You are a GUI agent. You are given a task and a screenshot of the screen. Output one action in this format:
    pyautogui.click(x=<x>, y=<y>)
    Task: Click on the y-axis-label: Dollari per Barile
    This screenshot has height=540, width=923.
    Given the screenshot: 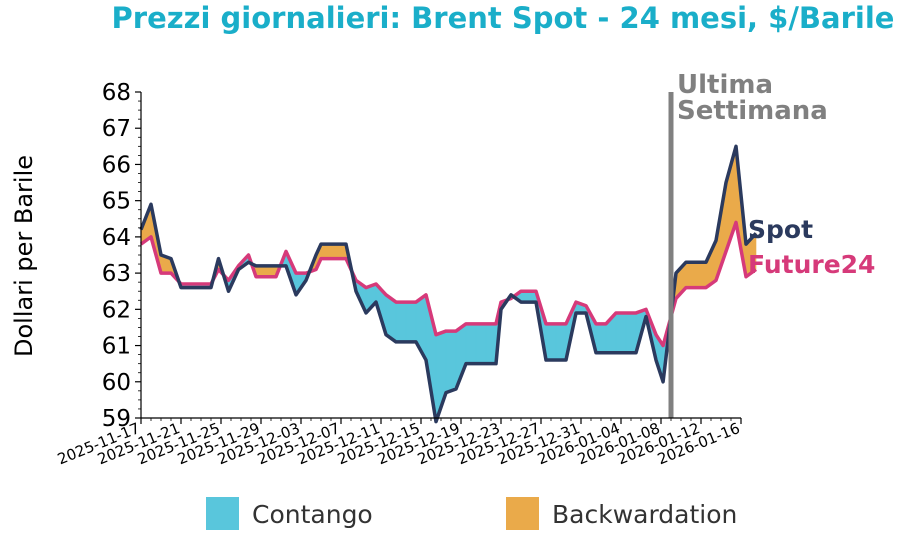 What is the action you would take?
    pyautogui.click(x=24, y=256)
    